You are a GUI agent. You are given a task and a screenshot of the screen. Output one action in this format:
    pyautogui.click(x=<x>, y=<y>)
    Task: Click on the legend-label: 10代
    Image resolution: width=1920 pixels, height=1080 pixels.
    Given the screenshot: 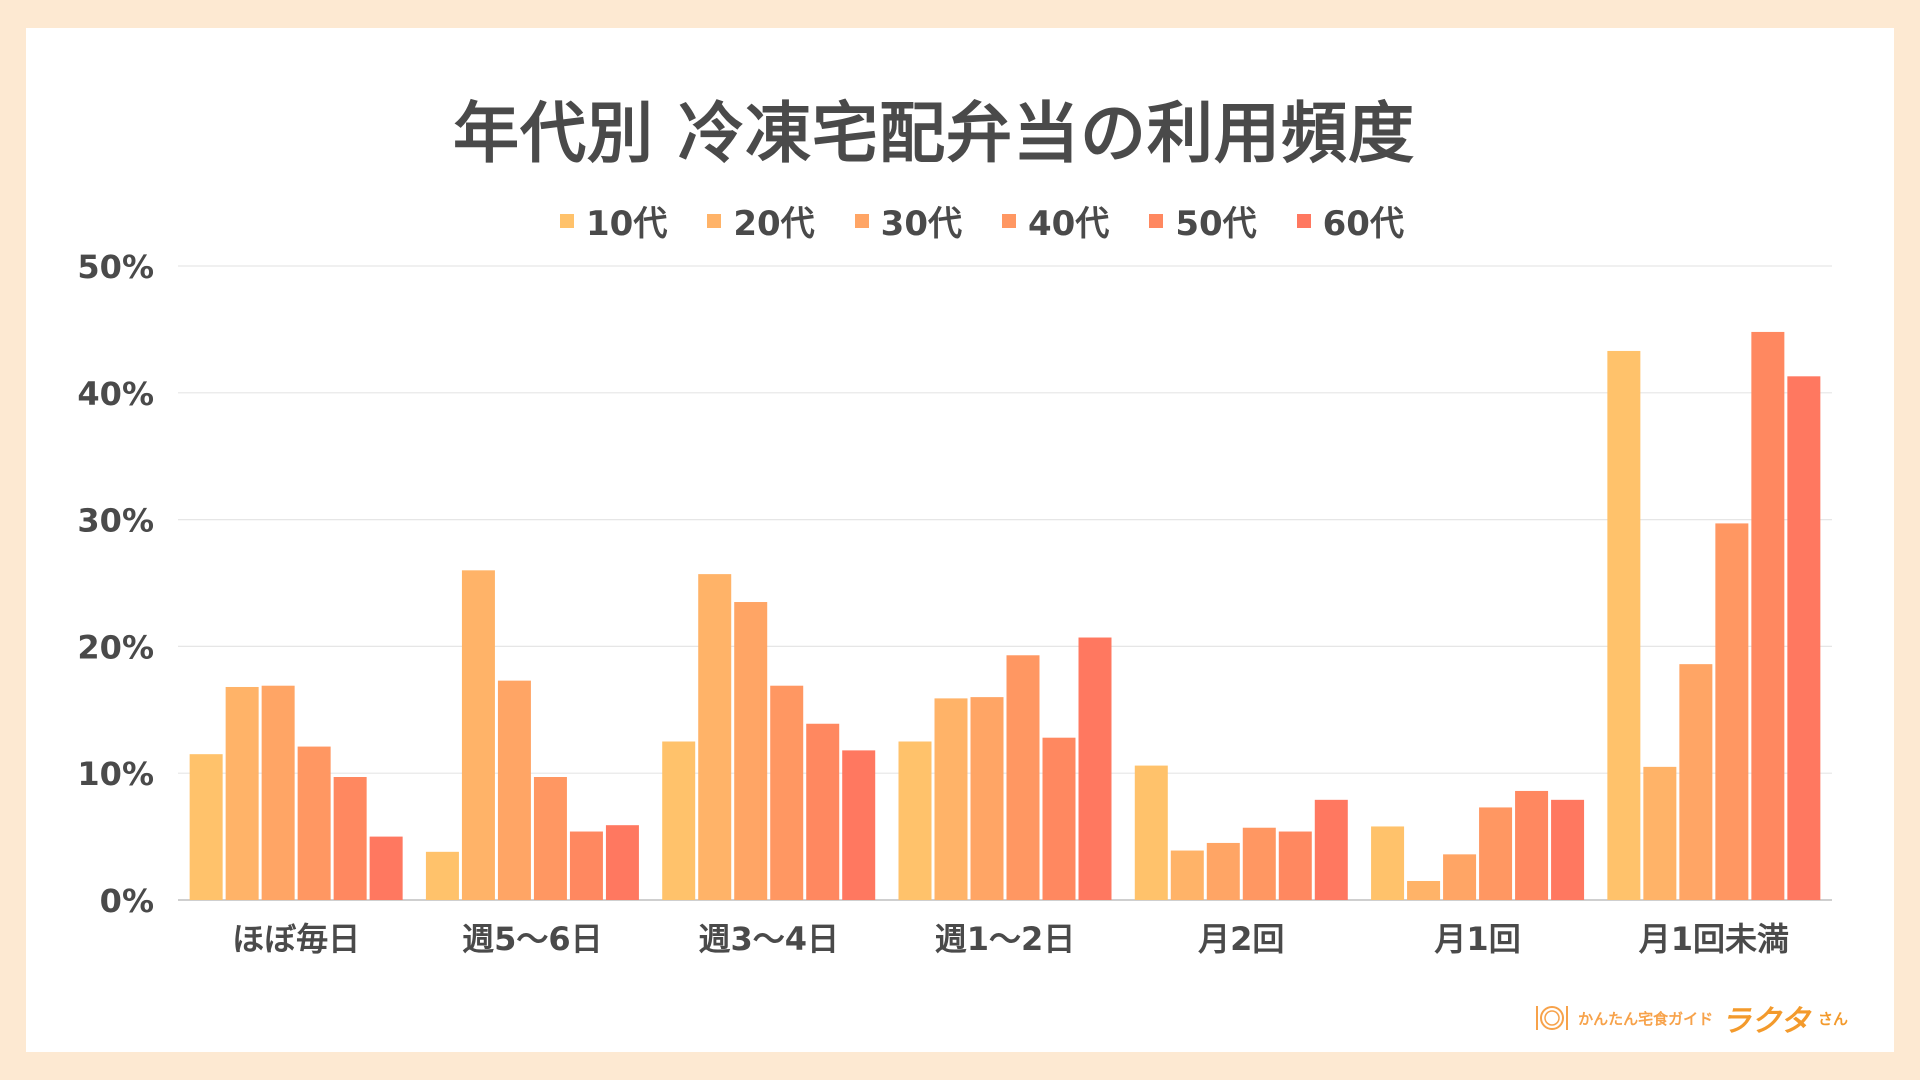 What is the action you would take?
    pyautogui.click(x=627, y=224)
    